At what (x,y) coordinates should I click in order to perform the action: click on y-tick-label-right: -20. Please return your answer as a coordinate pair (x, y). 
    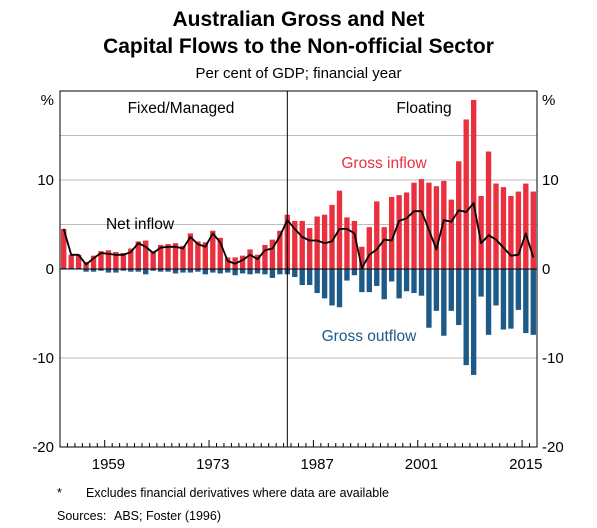
    Looking at the image, I should click on (553, 447).